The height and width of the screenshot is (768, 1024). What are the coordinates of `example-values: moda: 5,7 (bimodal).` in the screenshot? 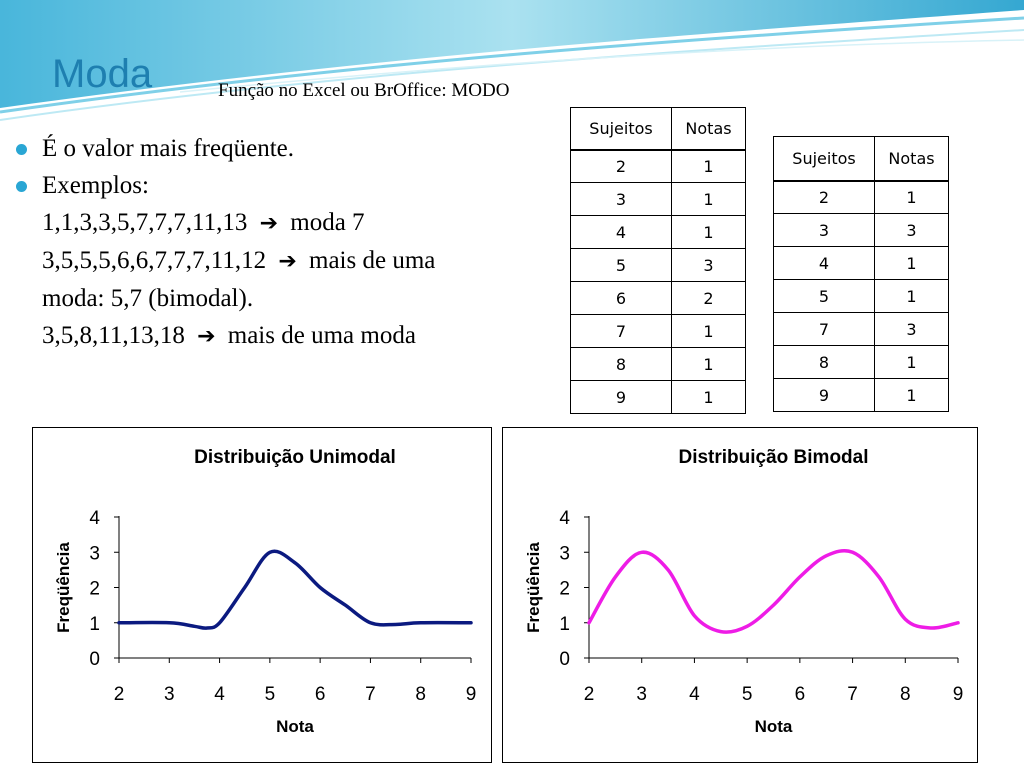 It's located at (148, 298).